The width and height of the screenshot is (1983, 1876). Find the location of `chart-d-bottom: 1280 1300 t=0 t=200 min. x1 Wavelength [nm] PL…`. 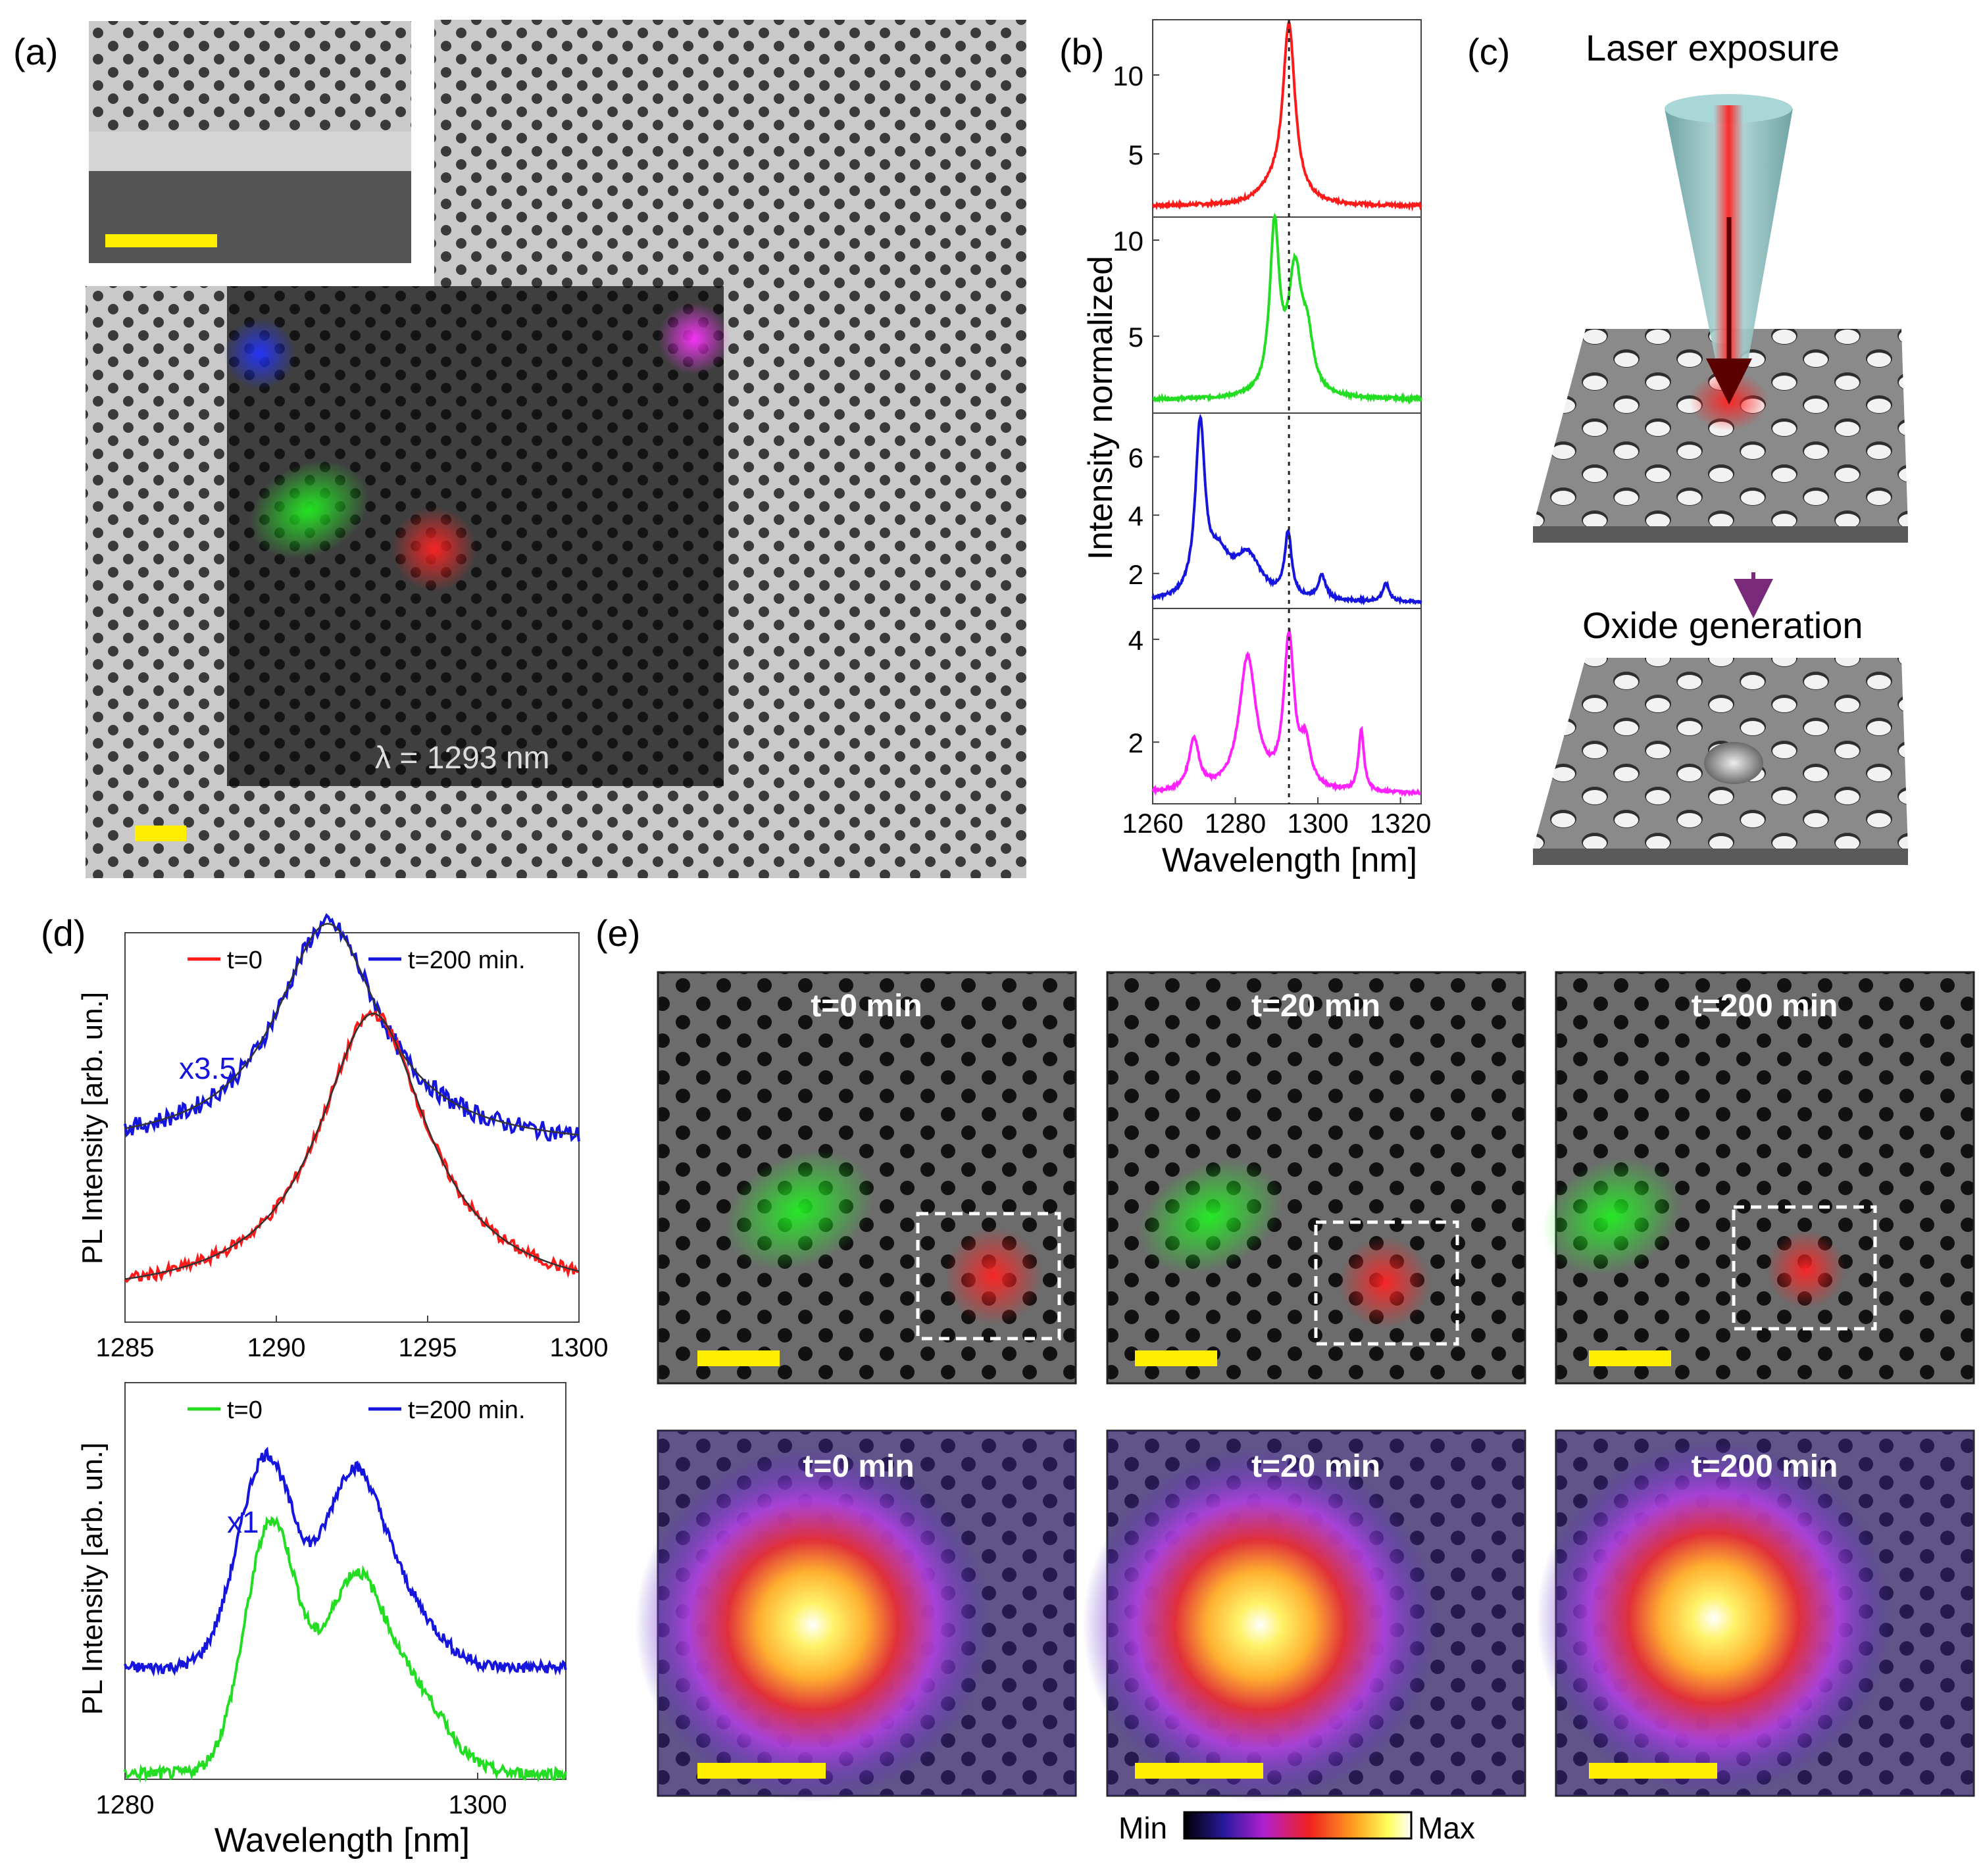

chart-d-bottom: 1280 1300 t=0 t=200 min. x1 Wavelength [nm] PL… is located at coordinates (321, 1621).